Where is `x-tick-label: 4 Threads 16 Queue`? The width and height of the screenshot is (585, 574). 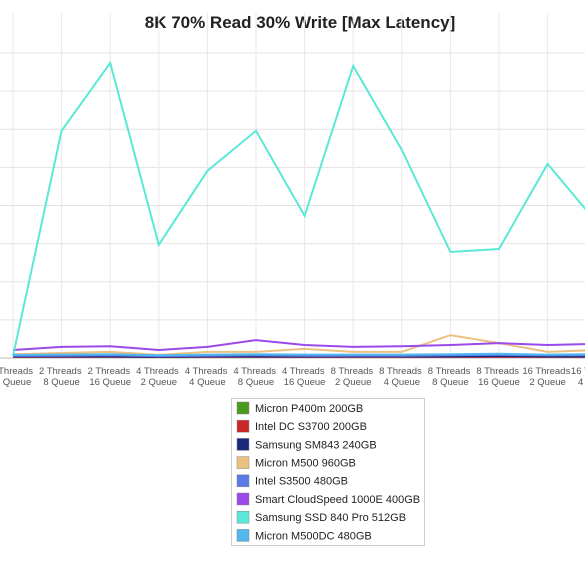 x-tick-label: 4 Threads 16 Queue is located at coordinates (304, 377).